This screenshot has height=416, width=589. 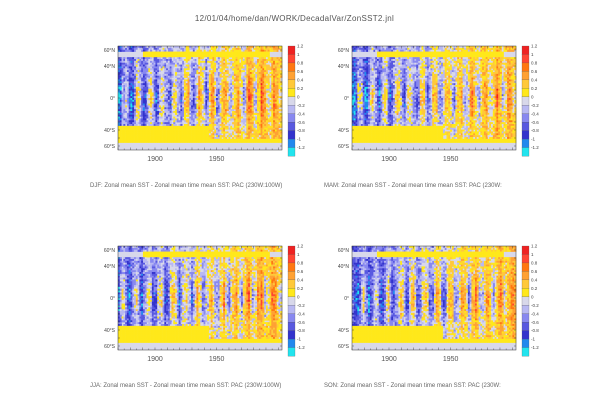 I want to click on colorbar-swatch, so click(x=291, y=50).